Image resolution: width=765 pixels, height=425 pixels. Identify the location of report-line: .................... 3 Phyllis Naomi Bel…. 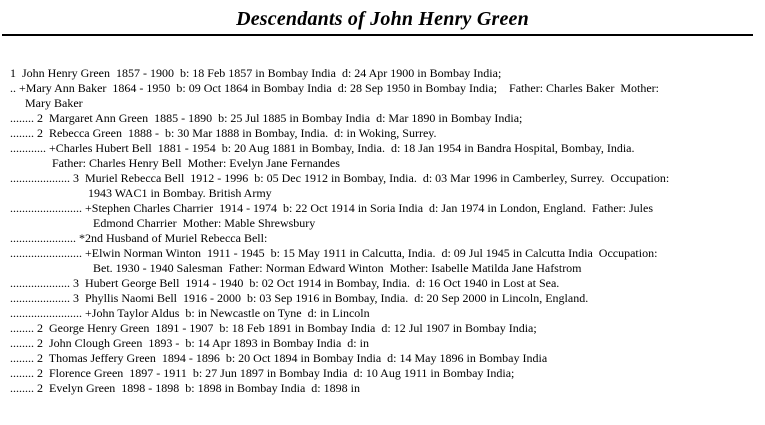
(299, 298).